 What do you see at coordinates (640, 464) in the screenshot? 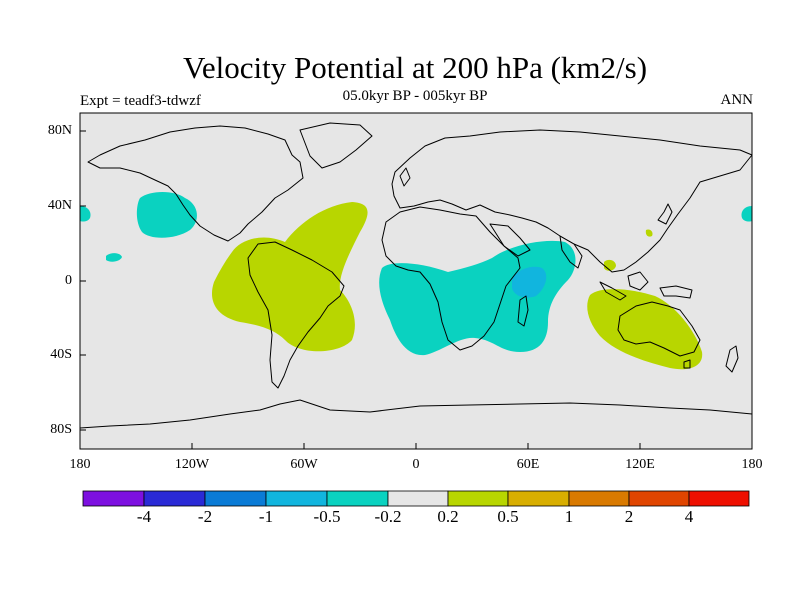
I see `x-tick-label-120e: 120E` at bounding box center [640, 464].